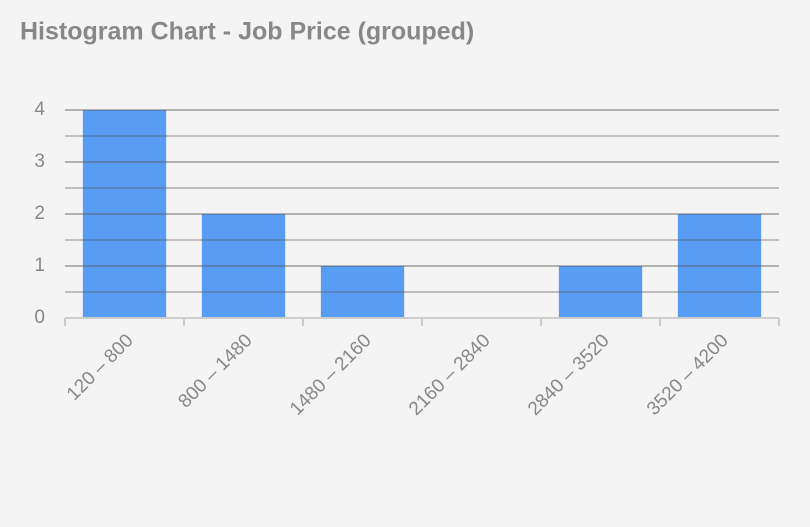 The height and width of the screenshot is (527, 810). Describe the element at coordinates (247, 32) in the screenshot. I see `chart-title: Histogram Chart - Job Price (grouped)` at that location.